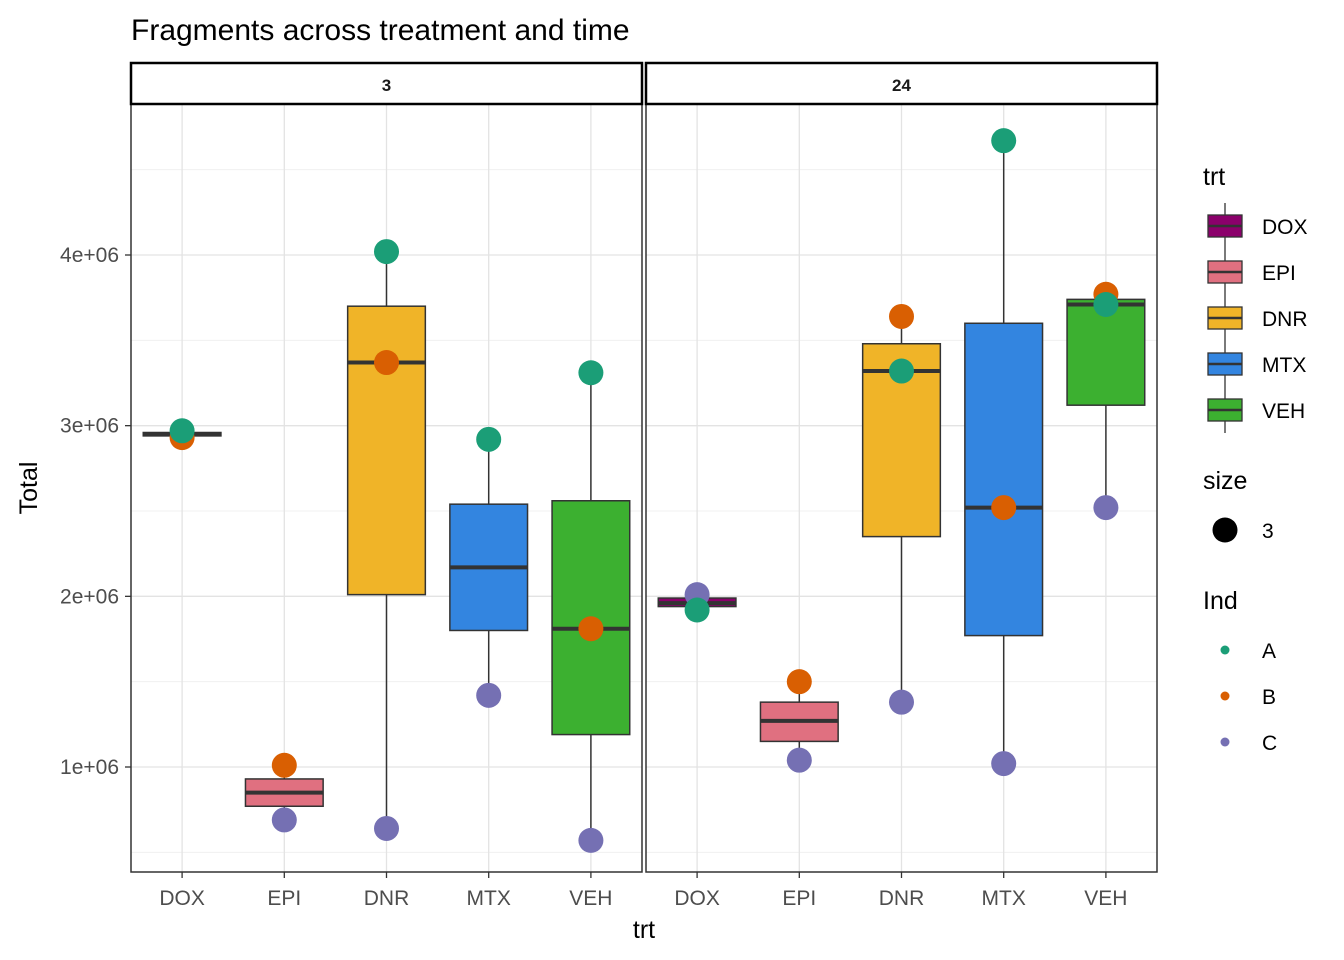  Describe the element at coordinates (591, 629) in the screenshot. I see `point-VEH-B` at that location.